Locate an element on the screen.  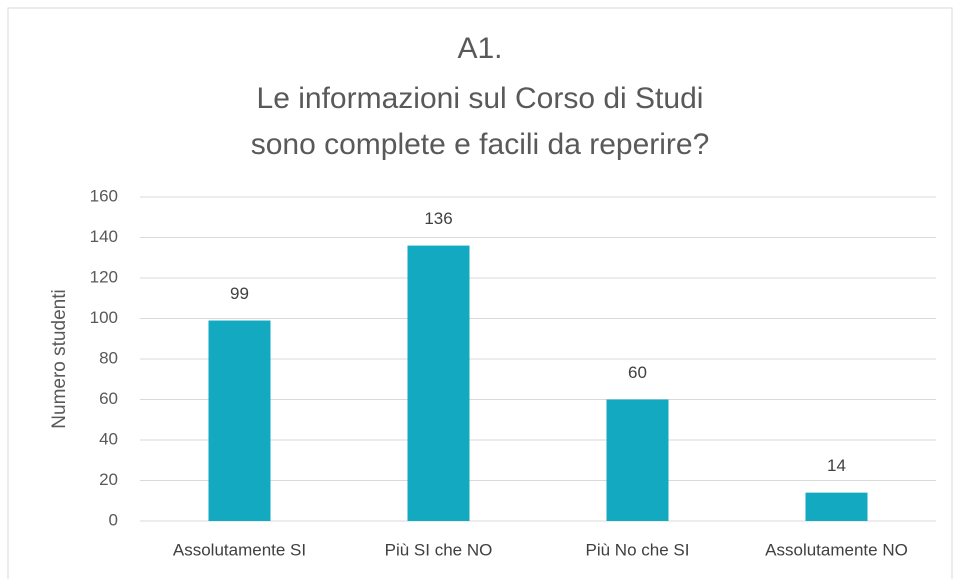
y-tick-label: 0 is located at coordinates (113, 519).